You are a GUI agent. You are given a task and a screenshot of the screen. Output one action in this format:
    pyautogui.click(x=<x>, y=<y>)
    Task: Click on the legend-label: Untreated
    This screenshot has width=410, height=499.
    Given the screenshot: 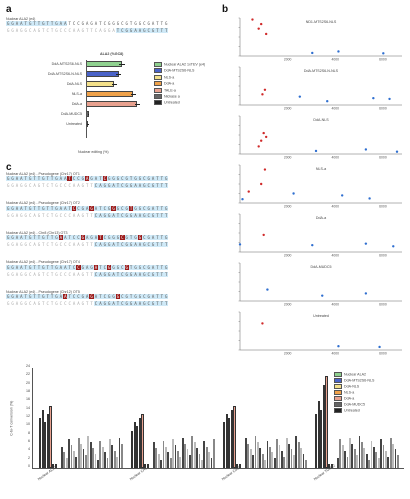 What is the action you would take?
    pyautogui.click(x=172, y=102)
    